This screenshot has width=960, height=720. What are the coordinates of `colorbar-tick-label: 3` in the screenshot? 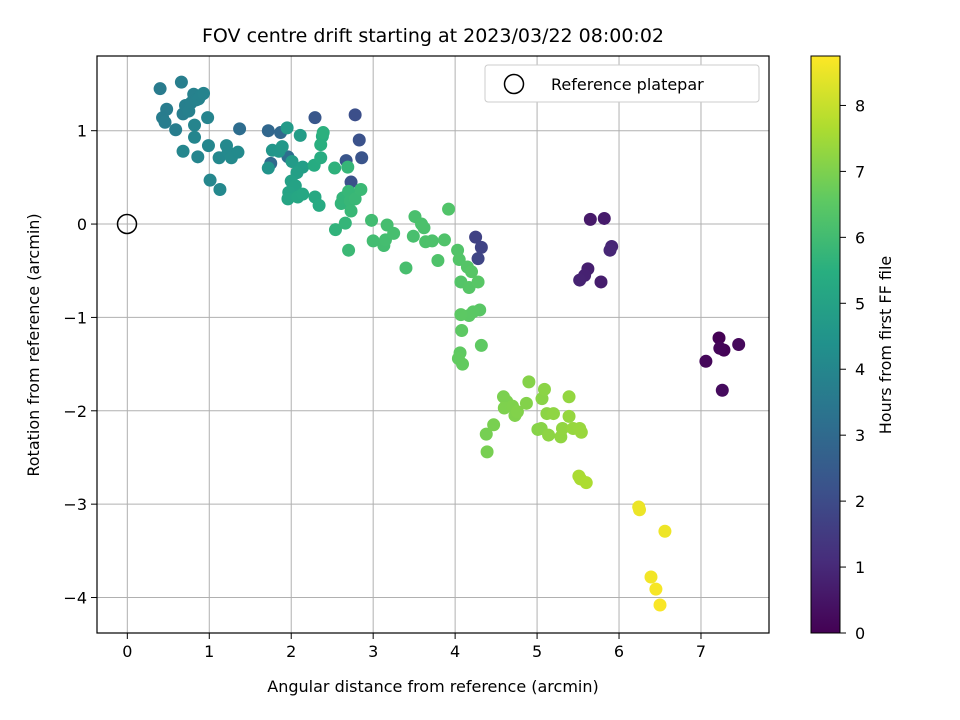 It's located at (860, 435).